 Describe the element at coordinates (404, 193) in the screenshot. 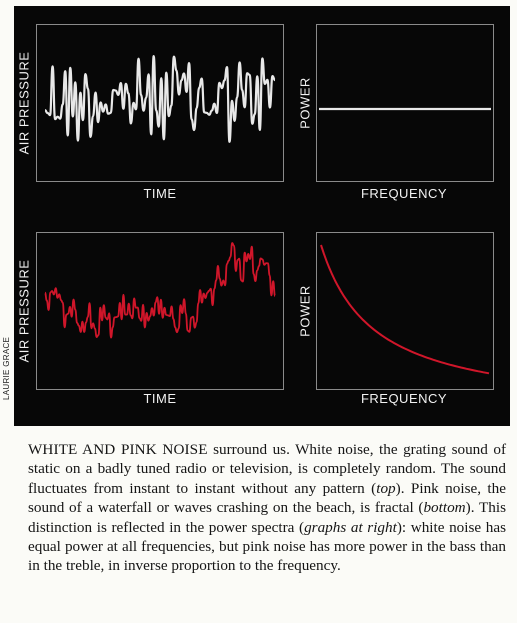

I see `white-spectrum-xlabel: FREQUENCY` at that location.